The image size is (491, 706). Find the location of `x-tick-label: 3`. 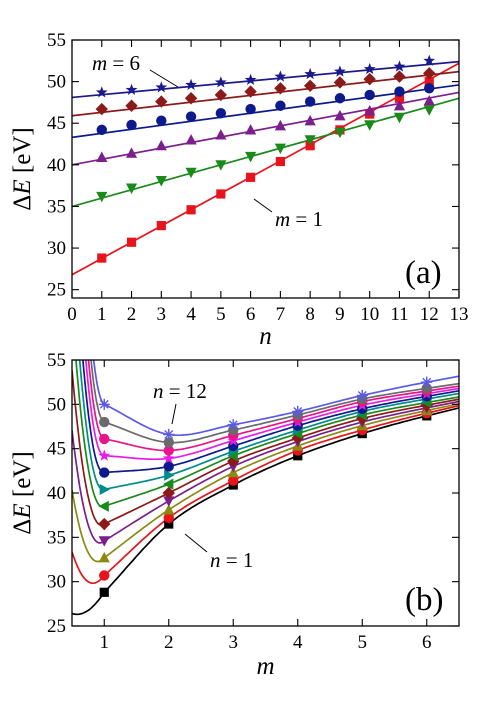

x-tick-label: 3 is located at coordinates (162, 314).